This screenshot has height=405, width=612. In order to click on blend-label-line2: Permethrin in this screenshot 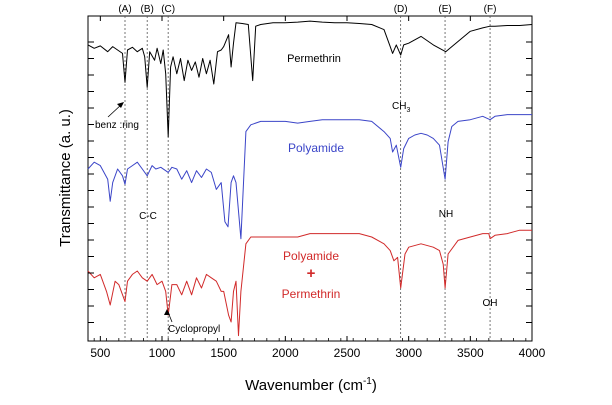, I will do `click(311, 294)`.